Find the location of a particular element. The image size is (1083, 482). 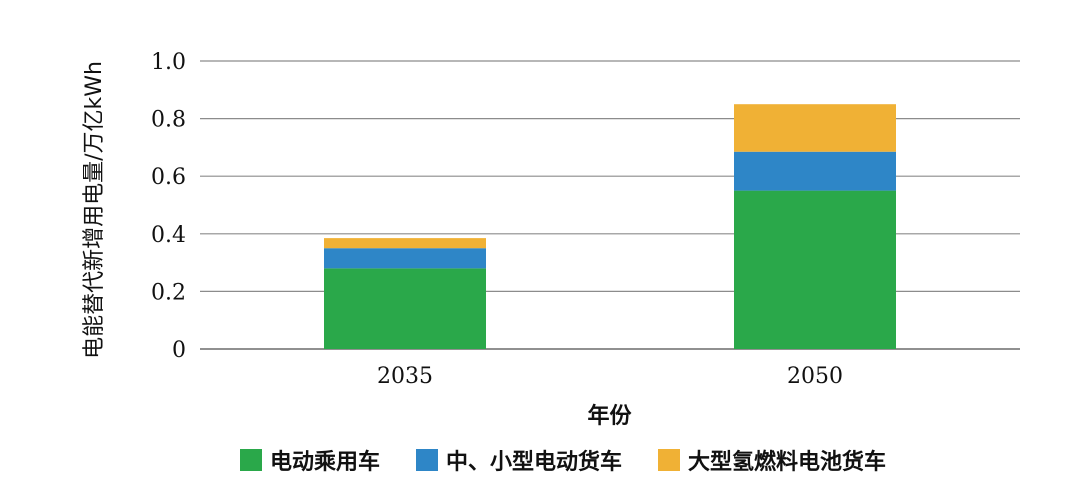

x-tick-label: 2050 is located at coordinates (815, 376).